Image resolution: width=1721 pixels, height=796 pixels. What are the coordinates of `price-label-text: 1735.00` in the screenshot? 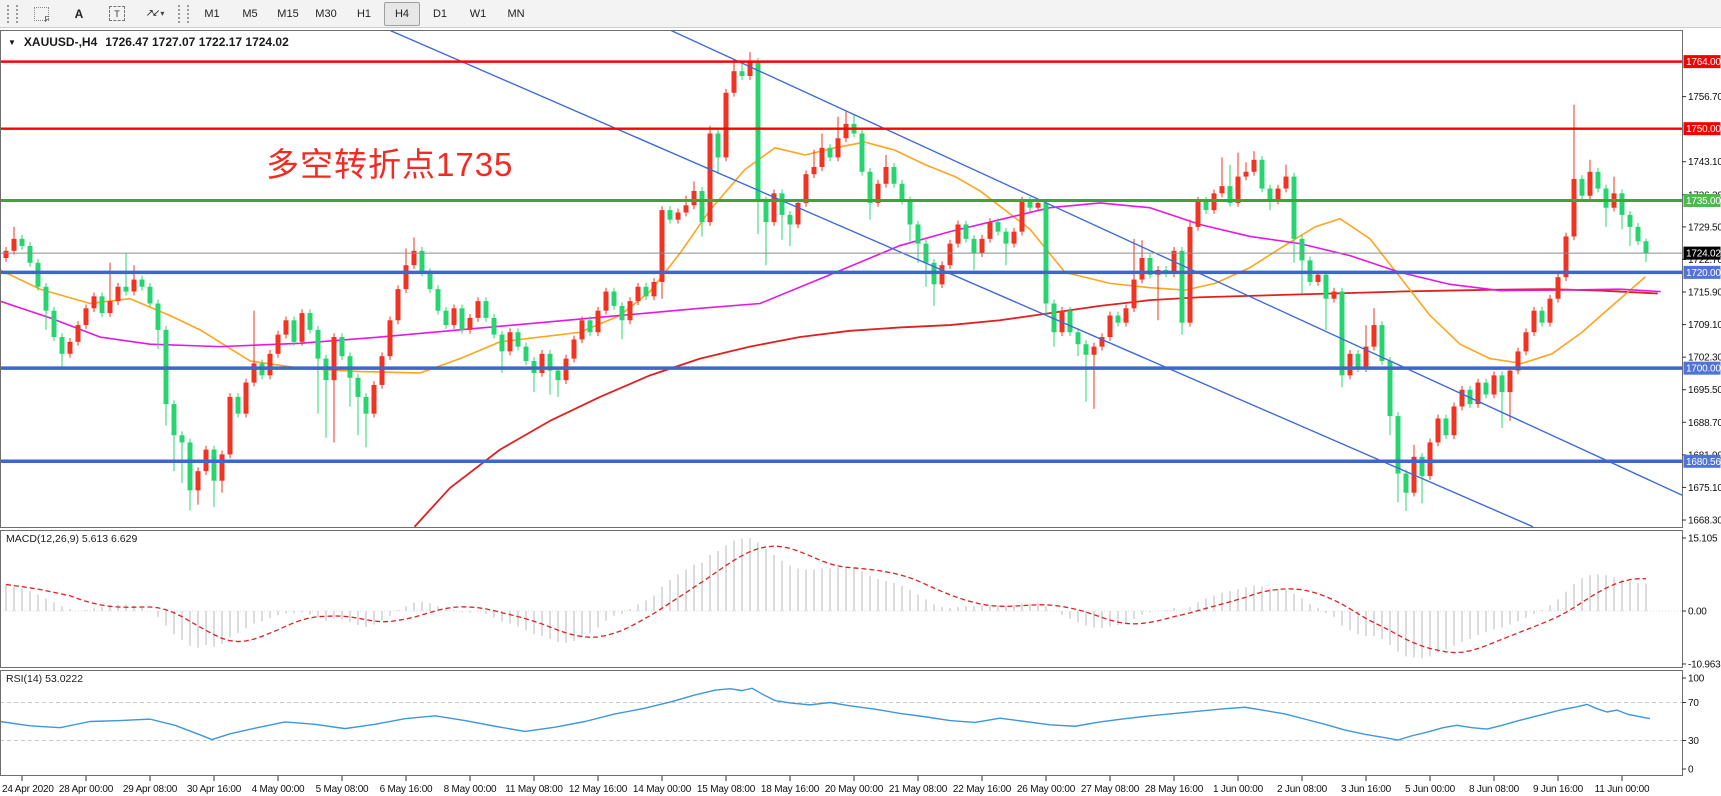 It's located at (1703, 201).